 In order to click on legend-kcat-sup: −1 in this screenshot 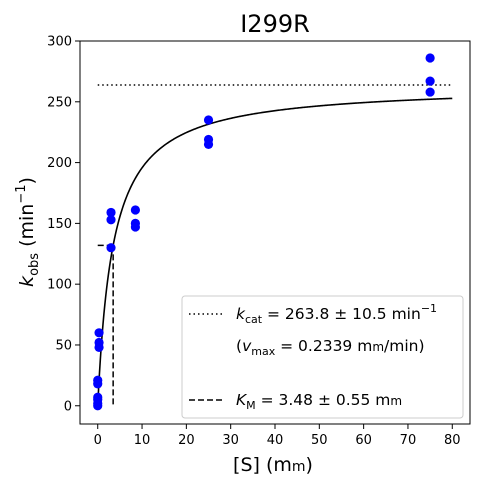, I will do `click(429, 308)`.